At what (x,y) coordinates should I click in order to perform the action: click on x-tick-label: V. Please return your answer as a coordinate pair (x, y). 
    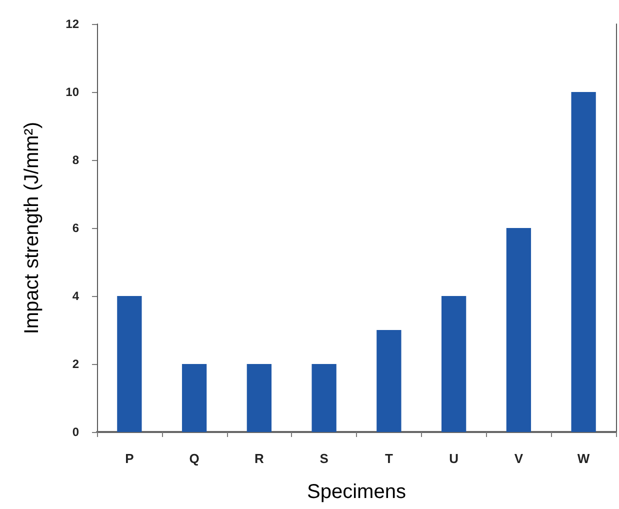
    Looking at the image, I should click on (519, 458).